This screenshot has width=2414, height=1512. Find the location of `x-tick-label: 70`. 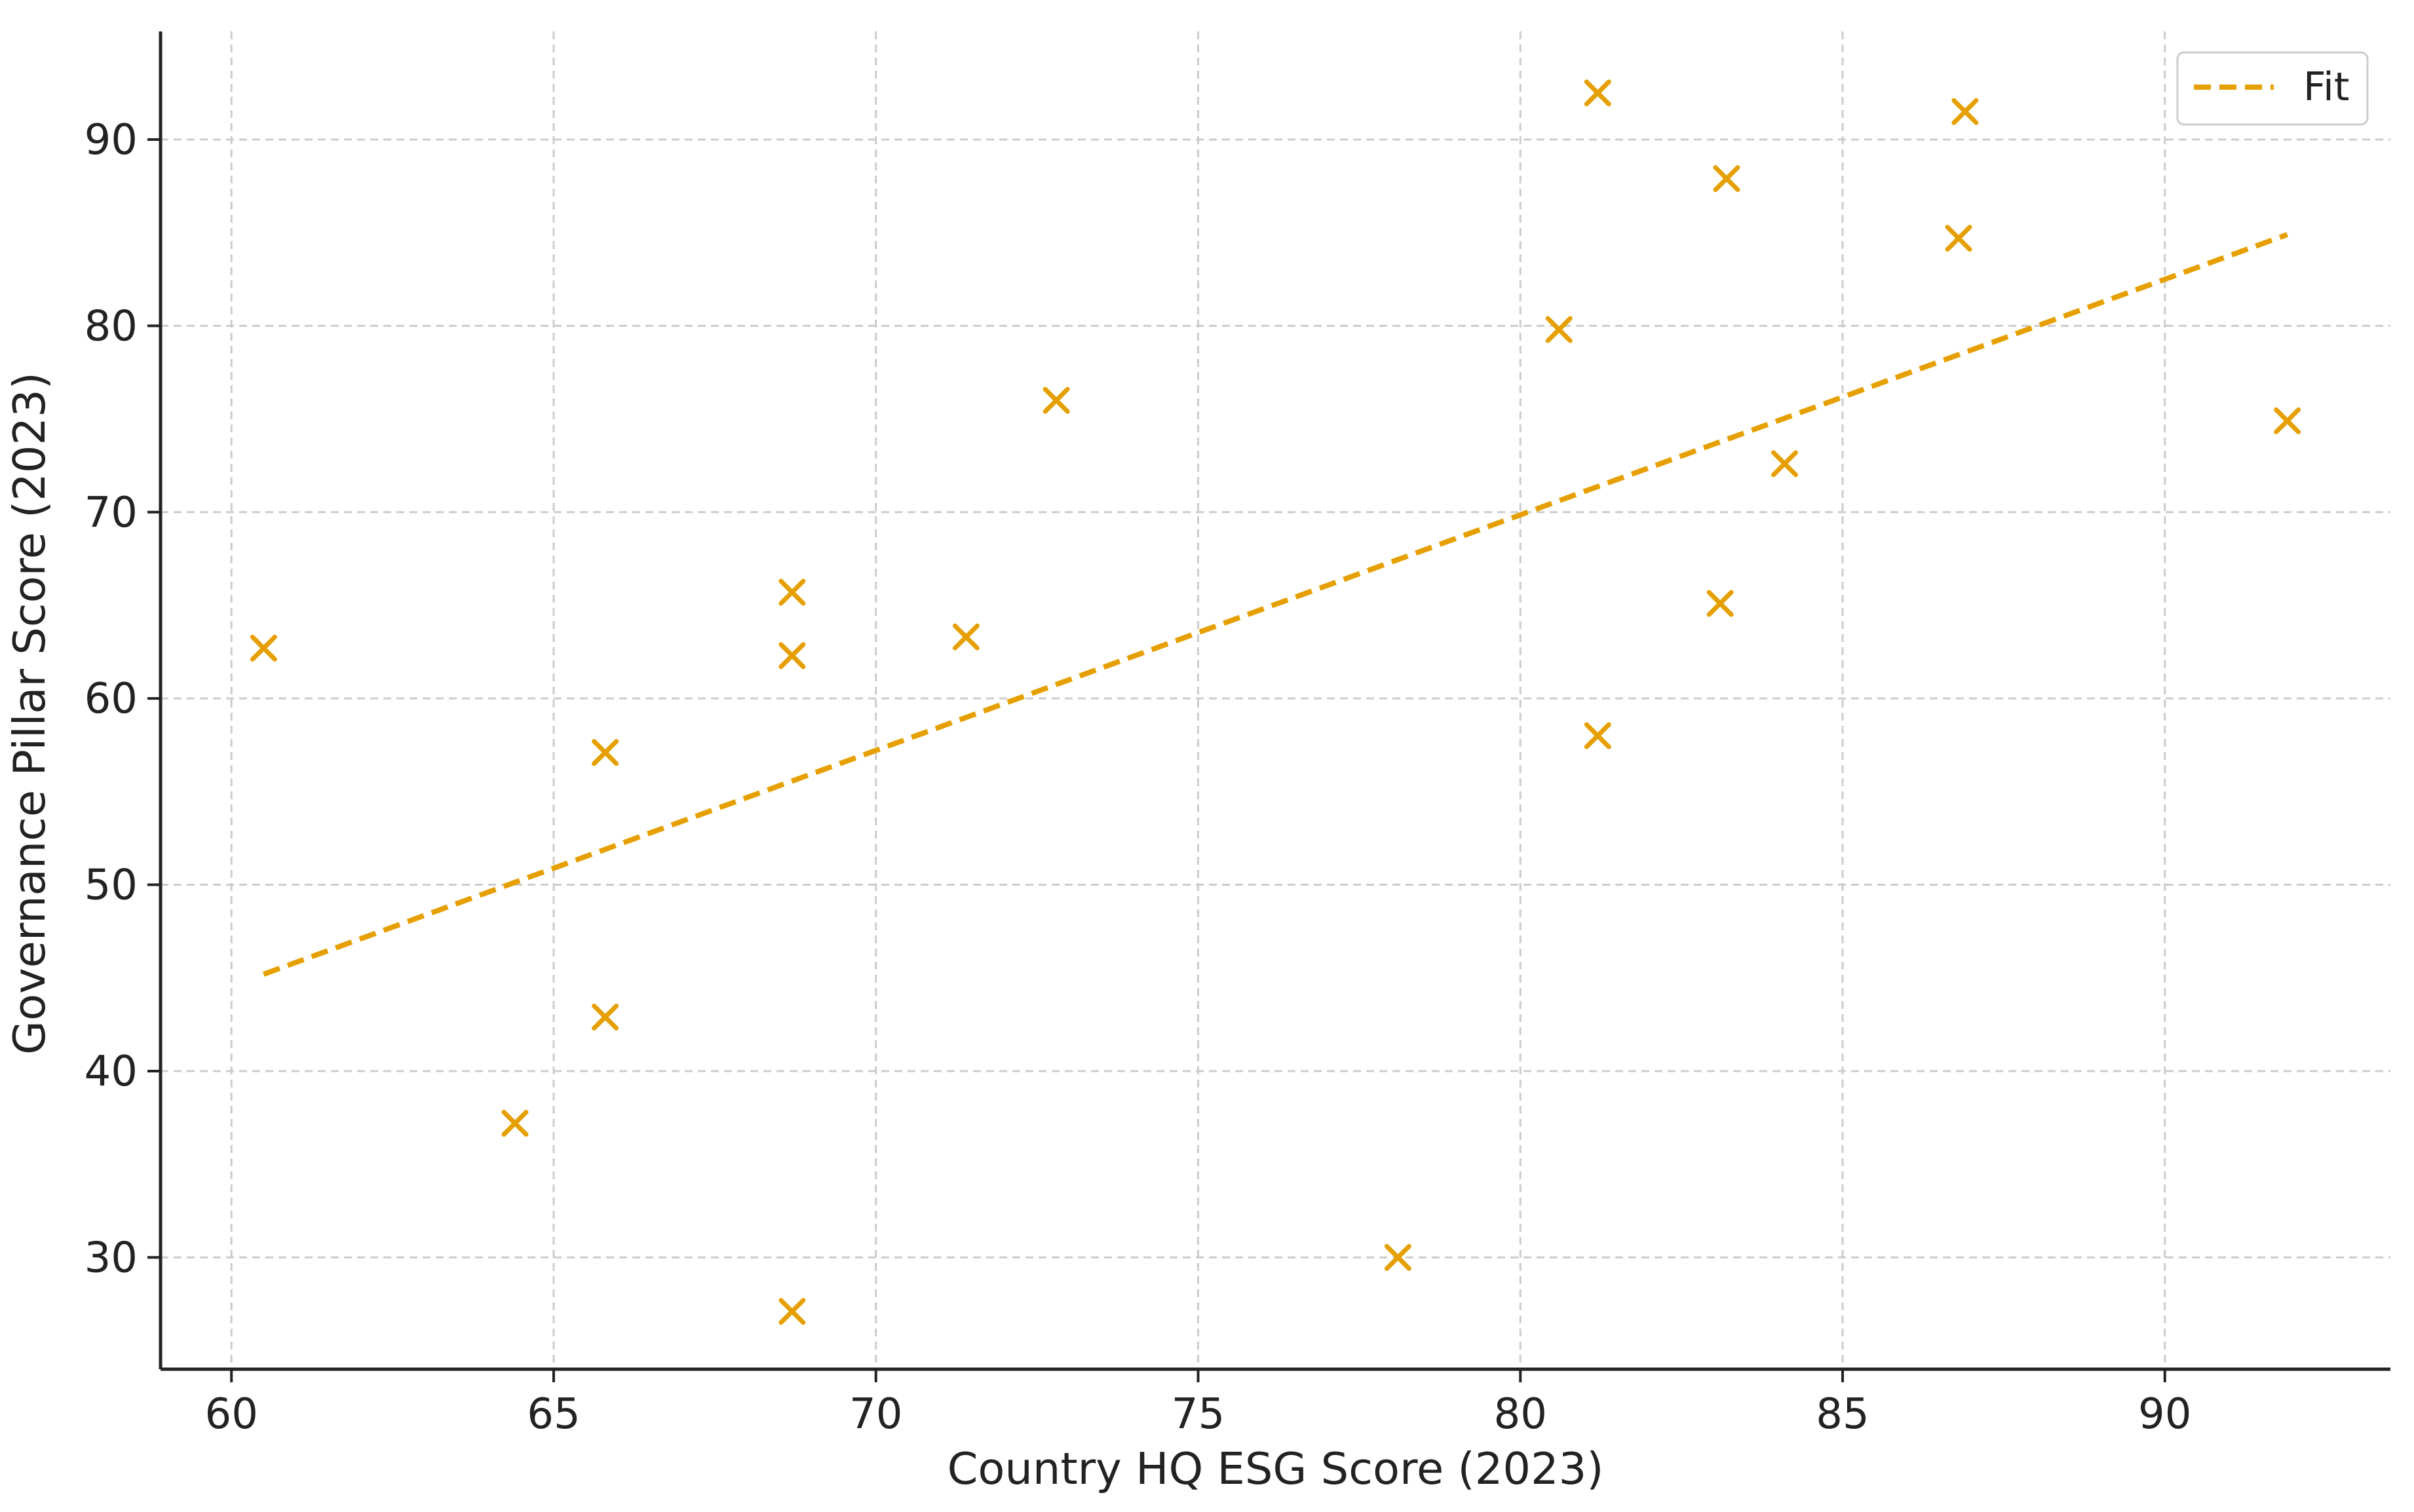

x-tick-label: 70 is located at coordinates (875, 1415).